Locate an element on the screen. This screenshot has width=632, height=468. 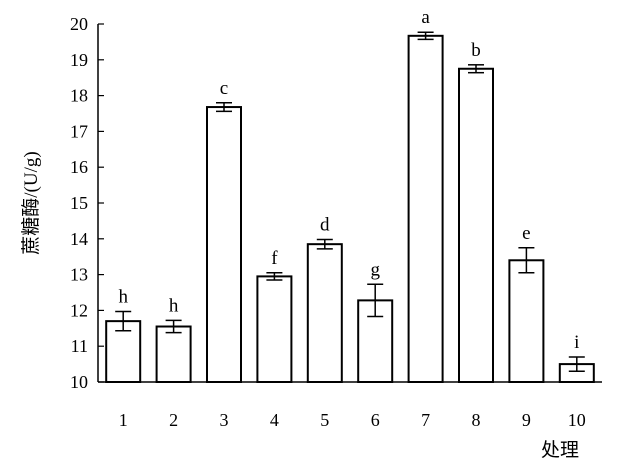
x-tick-label: 9 is located at coordinates (526, 420).